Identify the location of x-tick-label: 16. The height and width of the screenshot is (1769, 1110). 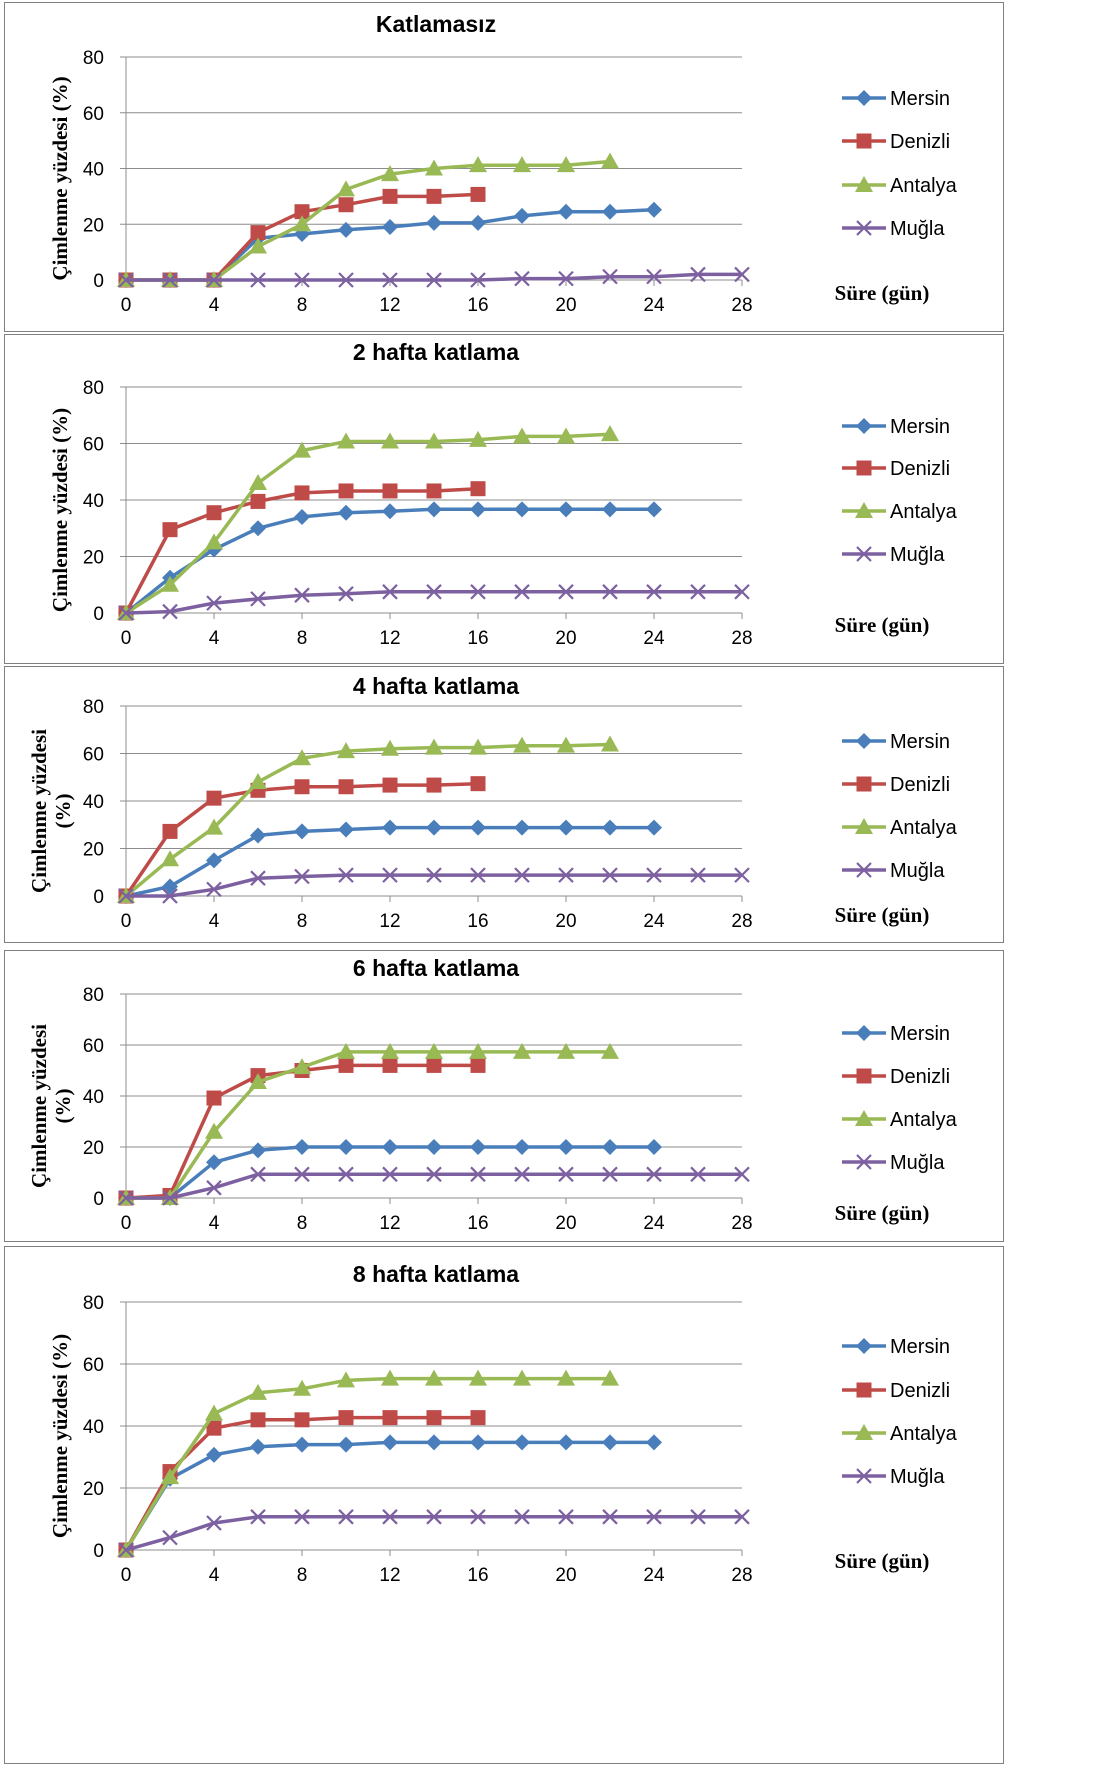
(477, 1575).